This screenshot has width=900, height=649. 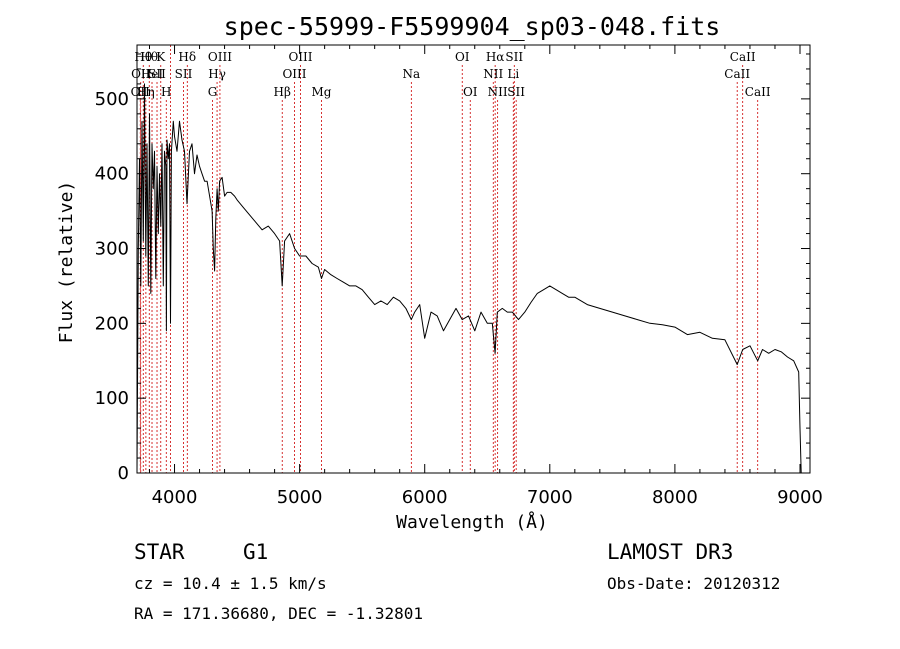 I want to click on y-tick-label-100: 100, so click(x=112, y=398).